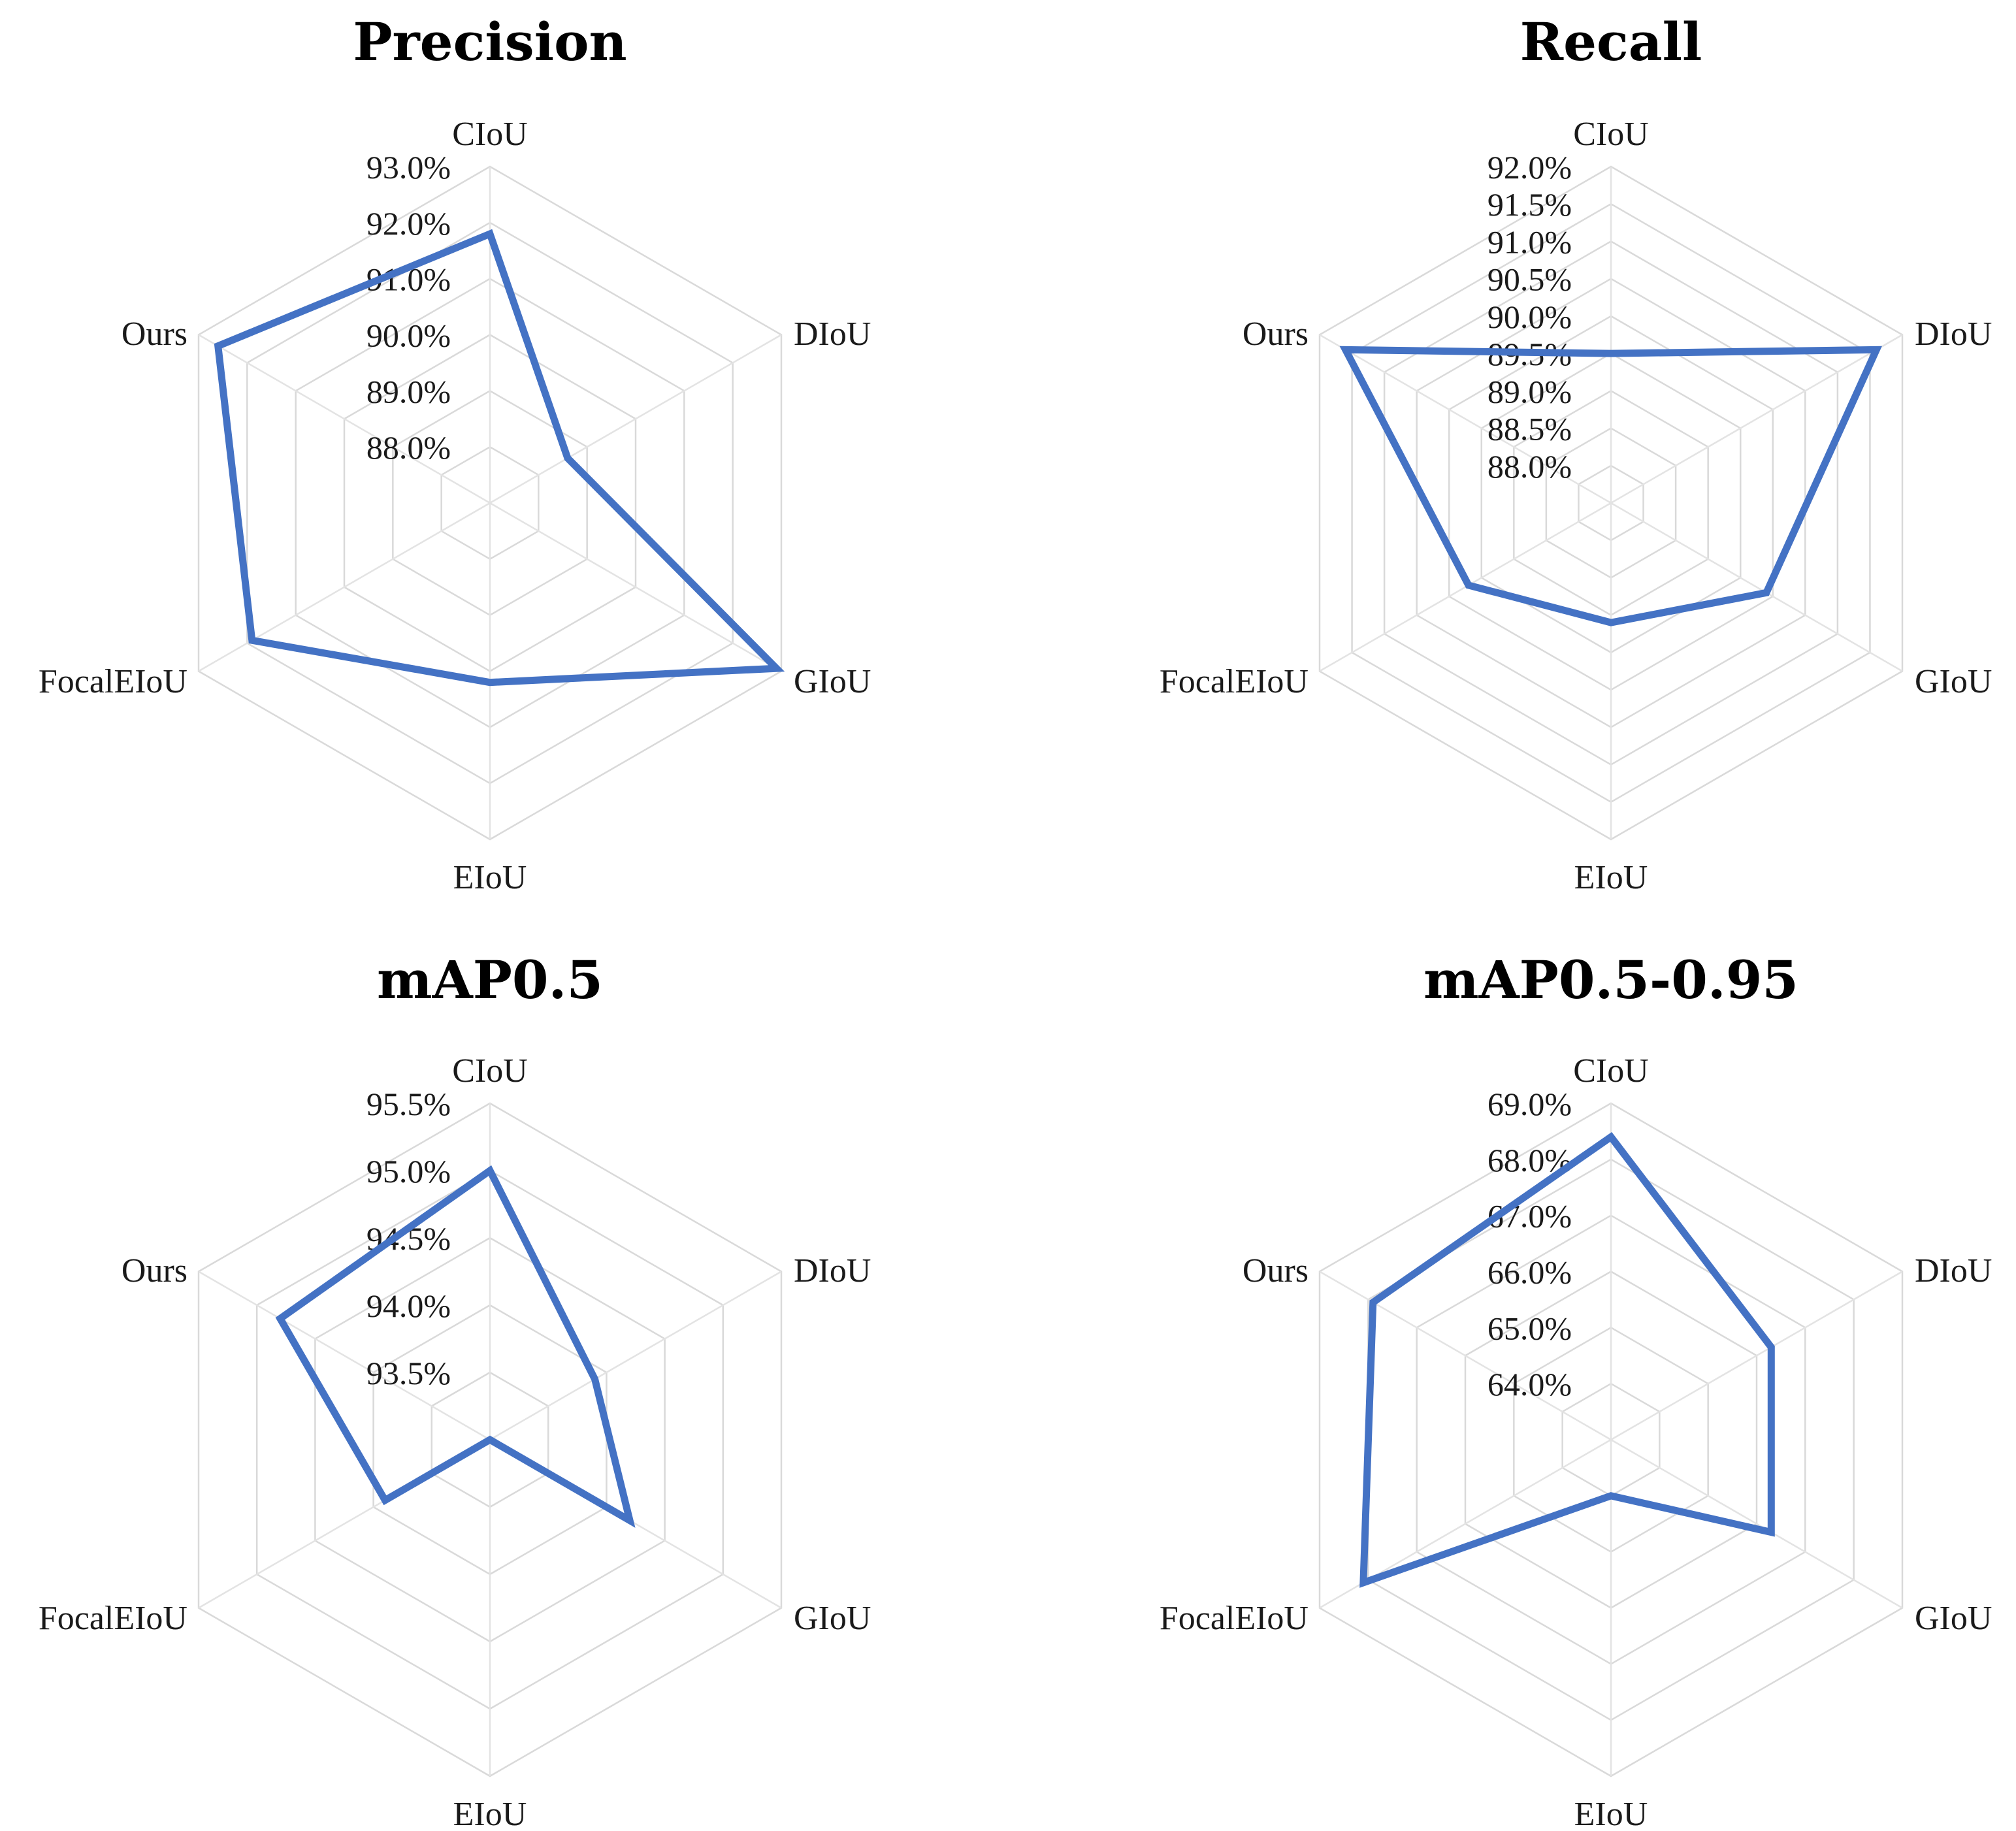 This screenshot has width=2016, height=1831. What do you see at coordinates (490, 980) in the screenshot?
I see `chart-title: mAP0.5` at bounding box center [490, 980].